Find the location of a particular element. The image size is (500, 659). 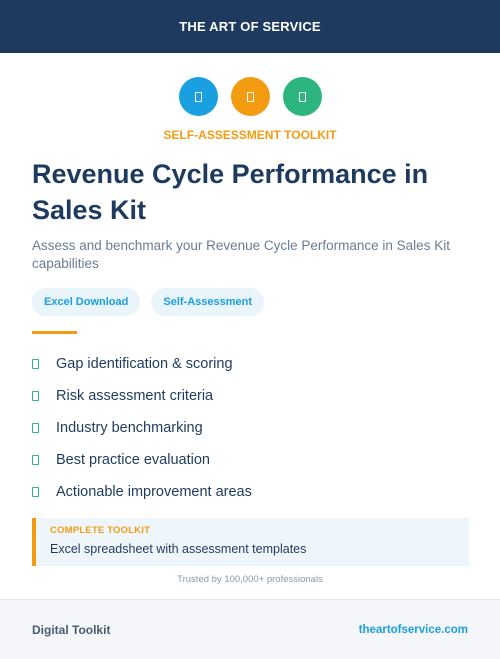

brand-title: THE ART OF SERVICE is located at coordinates (250, 26).